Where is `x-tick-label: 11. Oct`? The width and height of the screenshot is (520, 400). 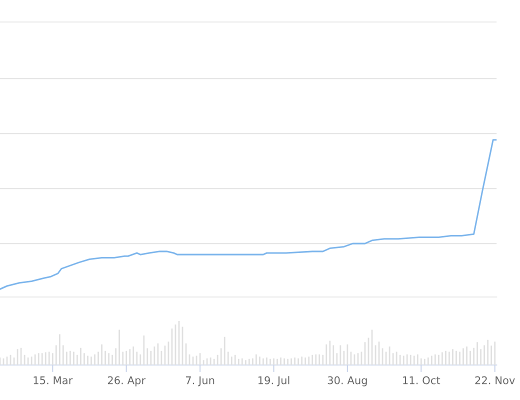 x-tick-label: 11. Oct is located at coordinates (421, 380).